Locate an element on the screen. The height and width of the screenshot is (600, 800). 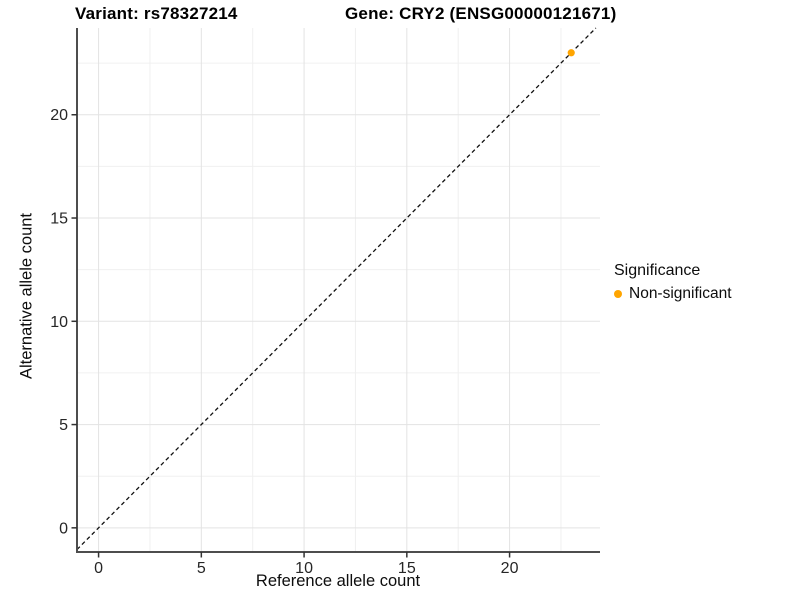
plot-title-variant: Variant: rs78327214 is located at coordinates (156, 13).